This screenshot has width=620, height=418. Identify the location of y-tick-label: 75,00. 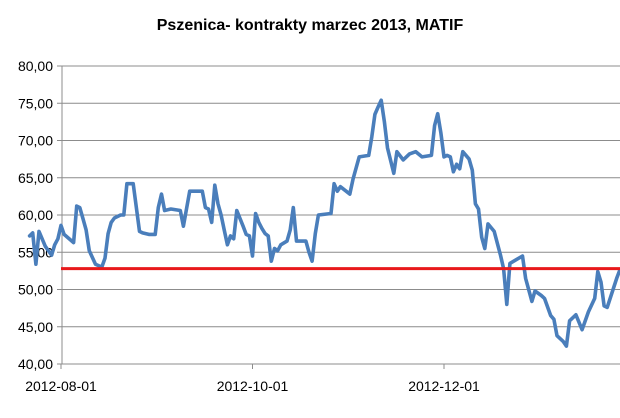
(35, 103).